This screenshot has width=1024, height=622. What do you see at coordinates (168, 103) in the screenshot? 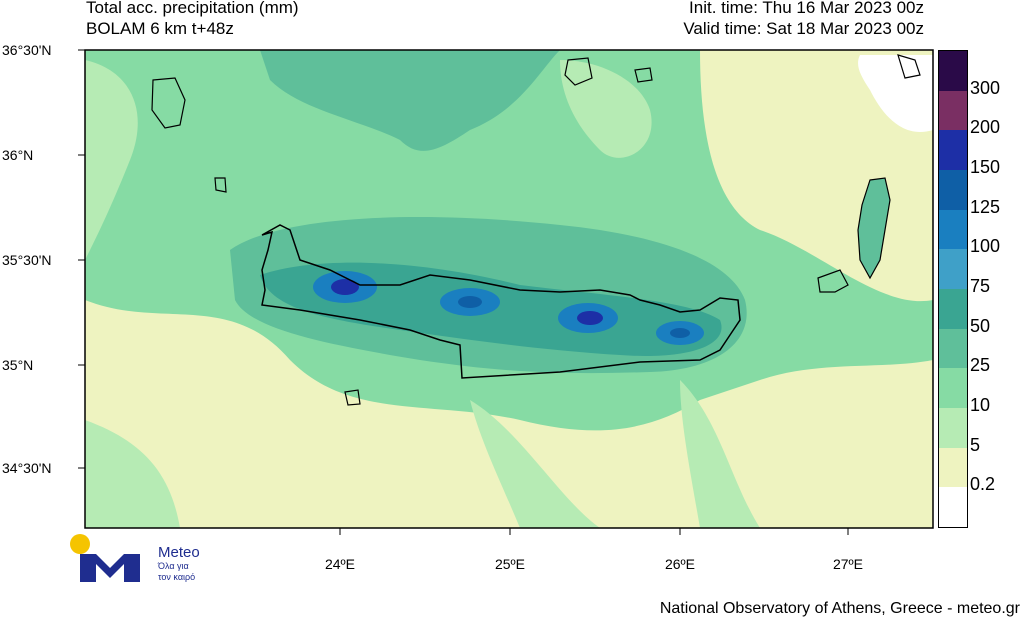
I see `milos-island` at bounding box center [168, 103].